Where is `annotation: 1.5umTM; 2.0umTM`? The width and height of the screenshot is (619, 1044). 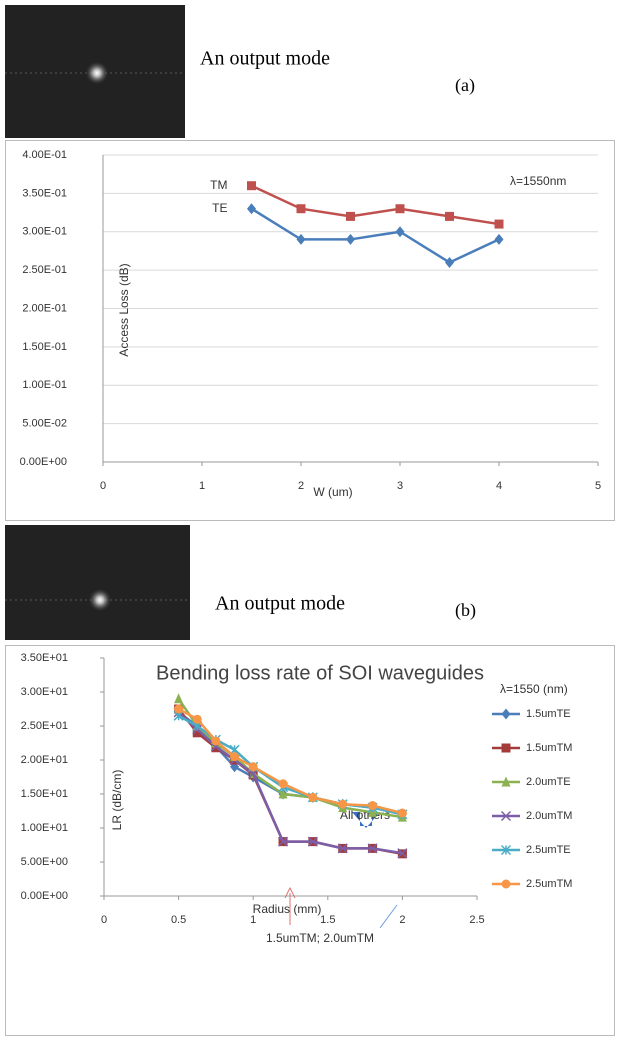 annotation: 1.5umTM; 2.0umTM is located at coordinates (320, 938).